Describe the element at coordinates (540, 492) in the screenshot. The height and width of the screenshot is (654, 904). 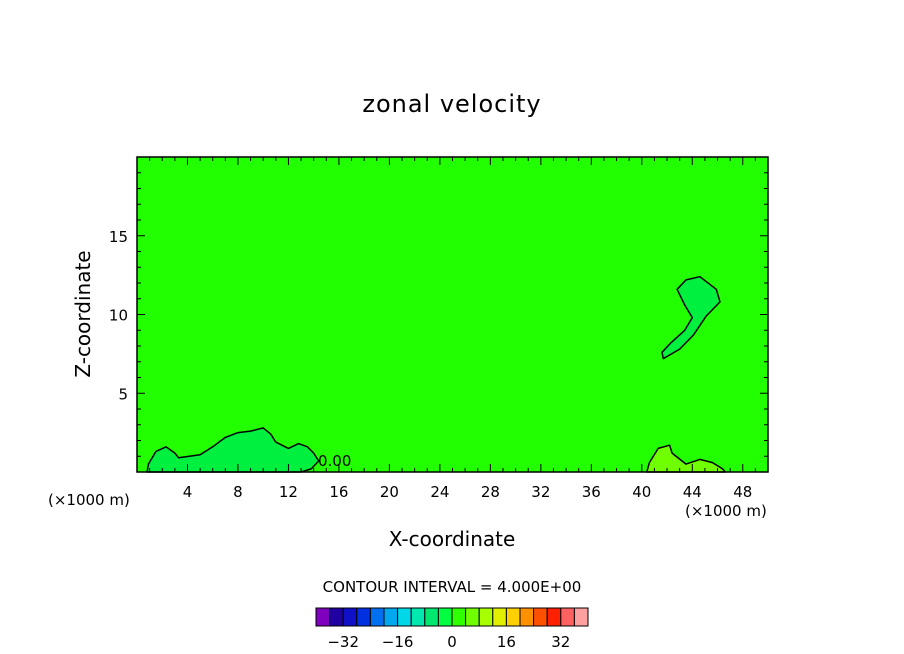
I see `x-tick-label: 32` at that location.